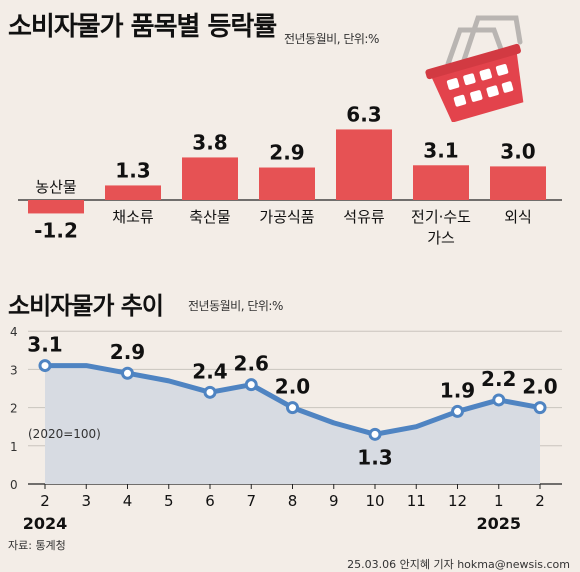 This screenshot has height=572, width=580. What do you see at coordinates (363, 114) in the screenshot?
I see `bar-value-label: 6.3` at bounding box center [363, 114].